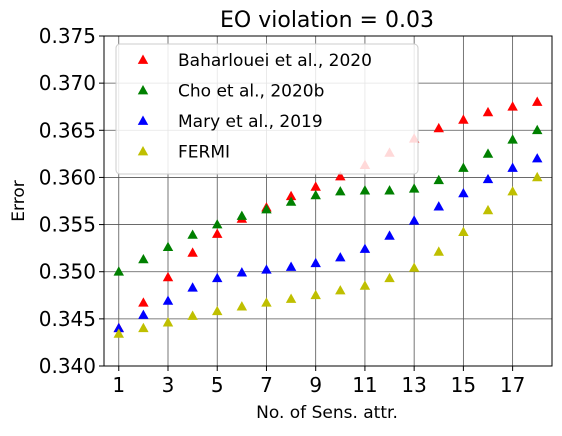 This screenshot has width=562, height=436. I want to click on x-axis-label: No. of Sens. attr., so click(327, 413).